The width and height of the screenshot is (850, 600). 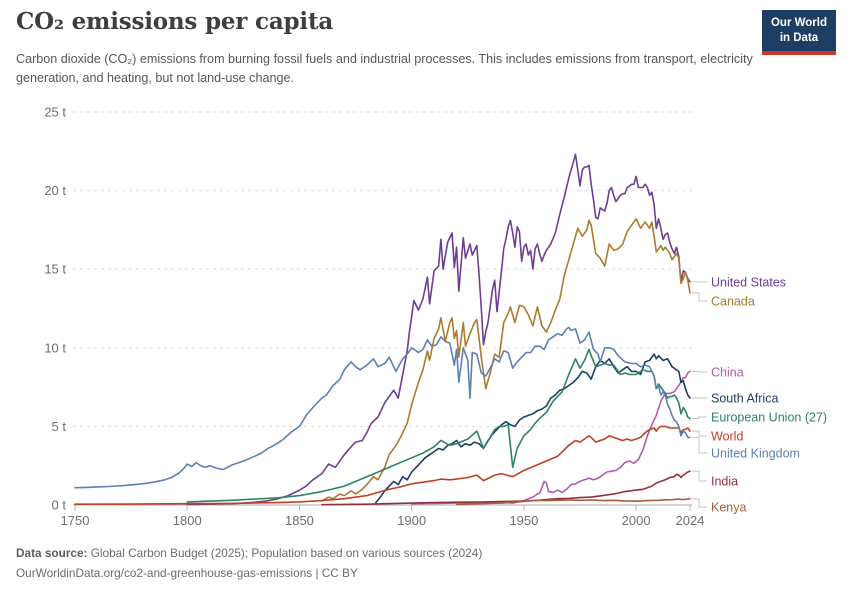 What do you see at coordinates (55, 112) in the screenshot?
I see `y-tick-label: 25 t` at bounding box center [55, 112].